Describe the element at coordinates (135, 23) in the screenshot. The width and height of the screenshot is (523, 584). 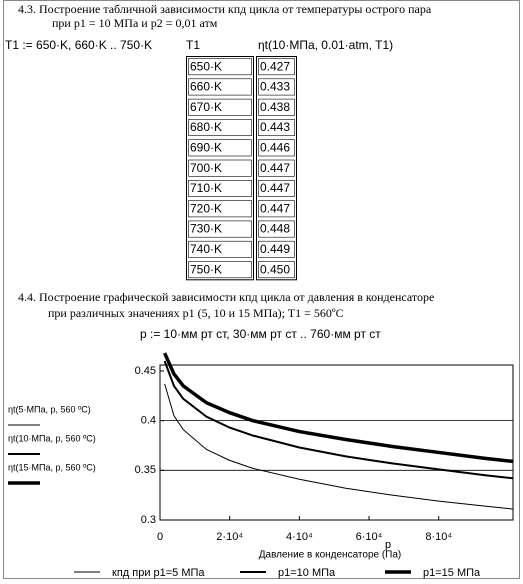
I see `subheading: при p1 = 10 МПа и p2 = 0,01 атм` at that location.